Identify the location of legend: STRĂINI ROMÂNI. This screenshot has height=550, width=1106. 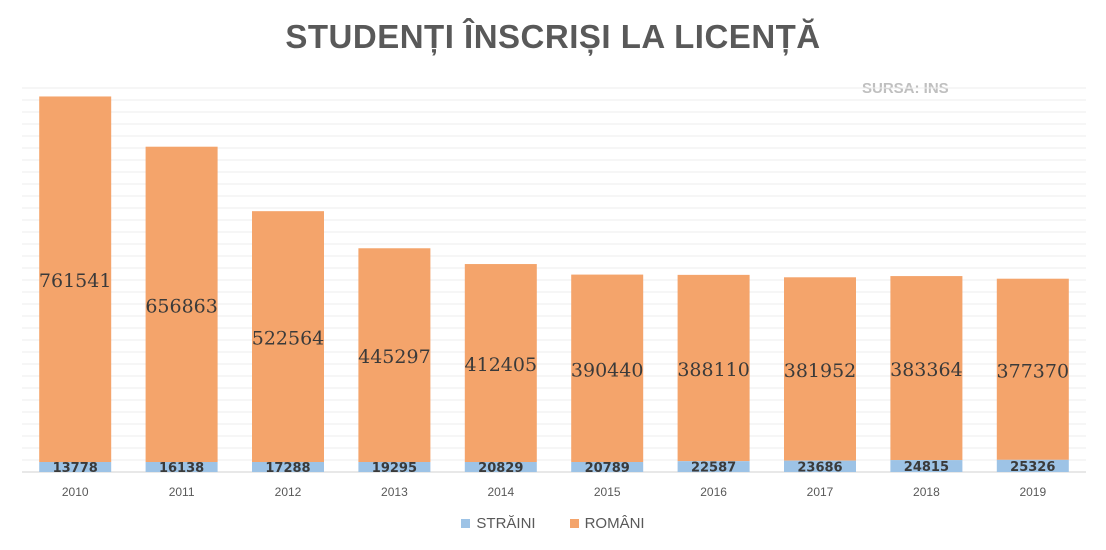
(553, 523).